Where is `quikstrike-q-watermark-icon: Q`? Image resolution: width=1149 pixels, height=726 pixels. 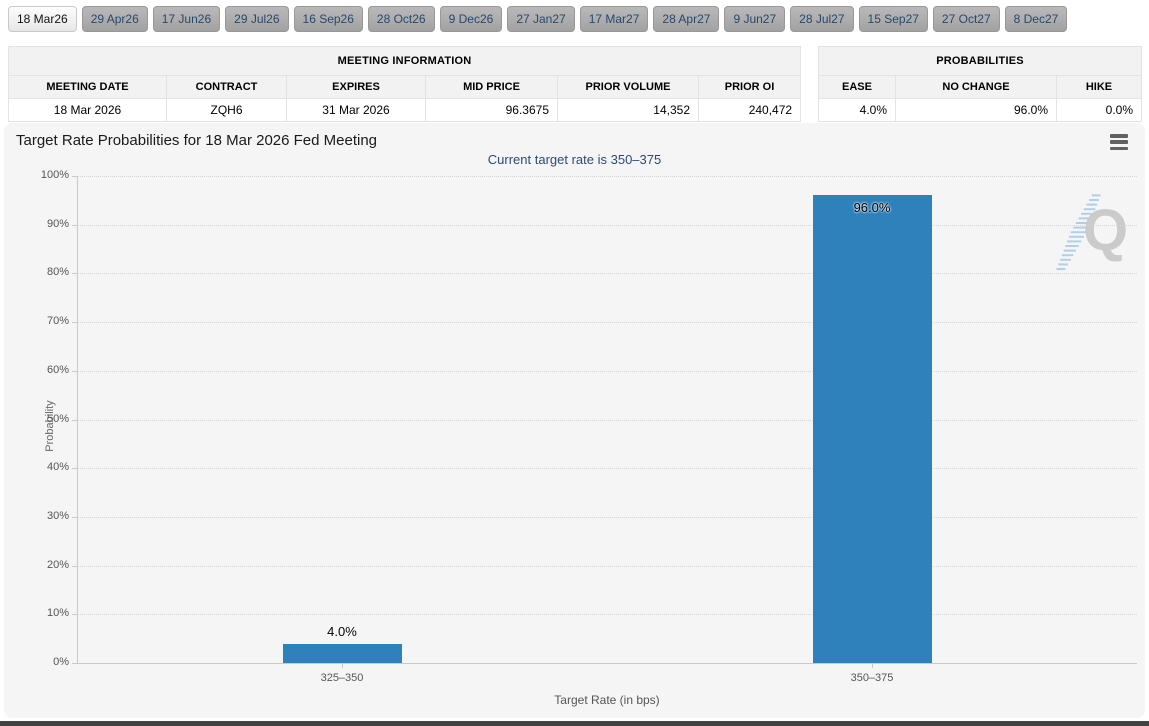
quikstrike-q-watermark-icon: Q is located at coordinates (1092, 232).